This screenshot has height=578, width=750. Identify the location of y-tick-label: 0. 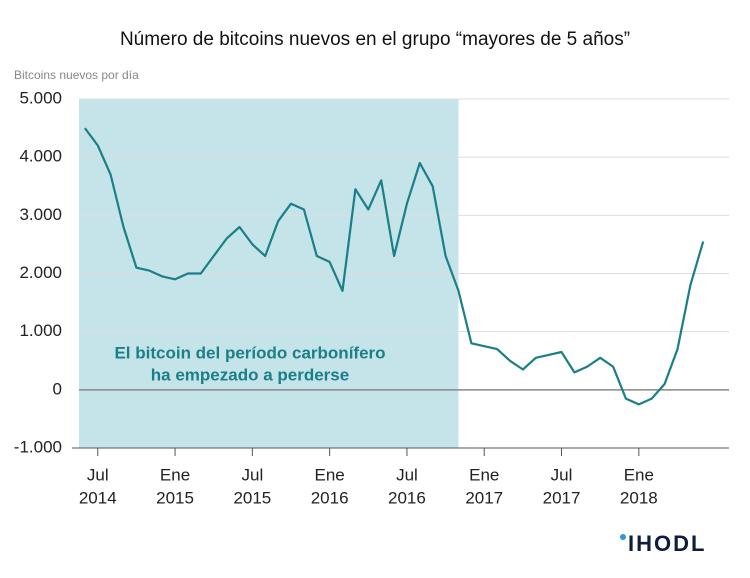
(57, 388).